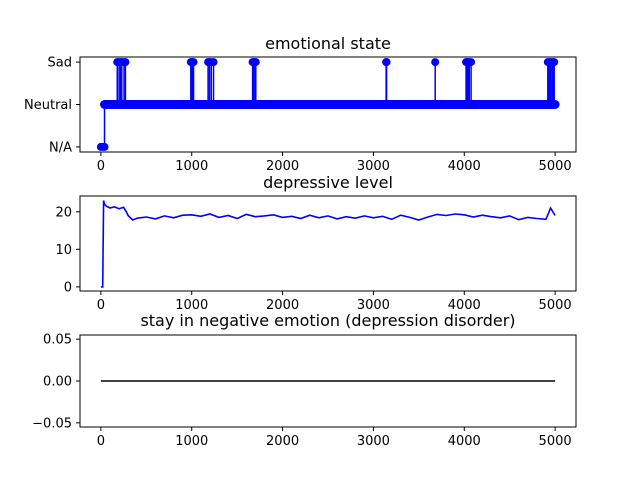  Describe the element at coordinates (63, 250) in the screenshot. I see `y-tick-label: 10` at that location.